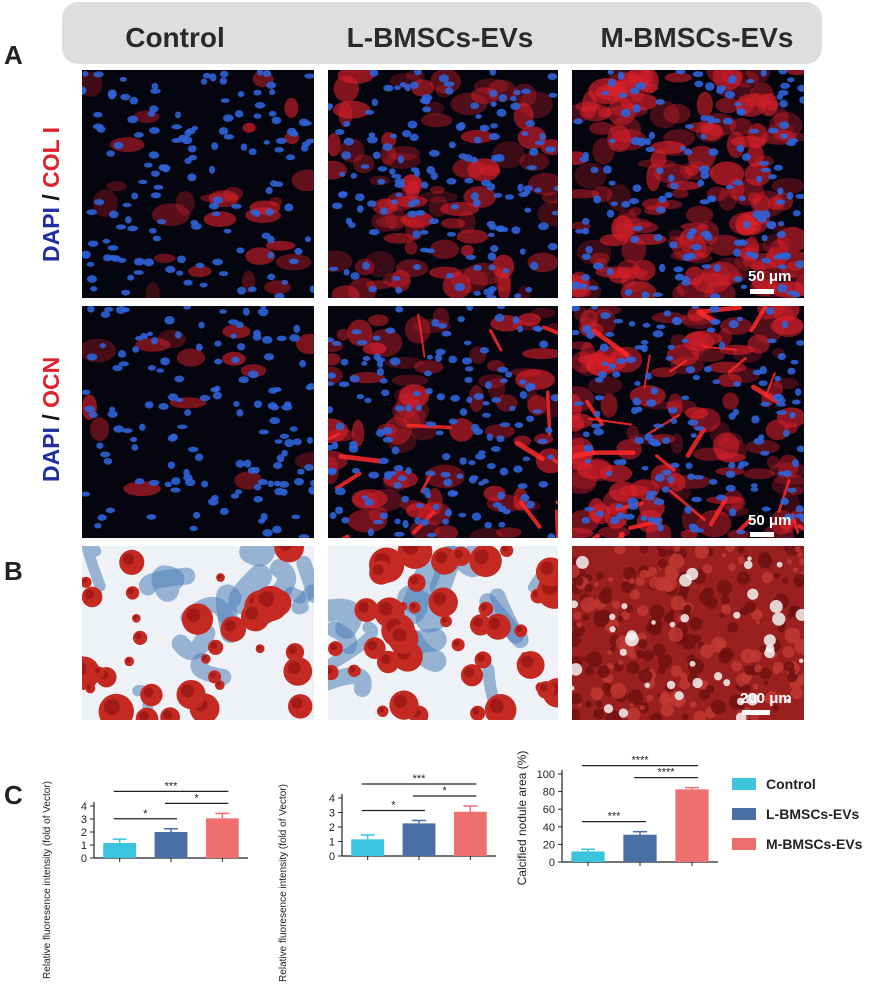 This screenshot has width=886, height=1000. Describe the element at coordinates (549, 810) in the screenshot. I see `y-tick-label: 60` at that location.